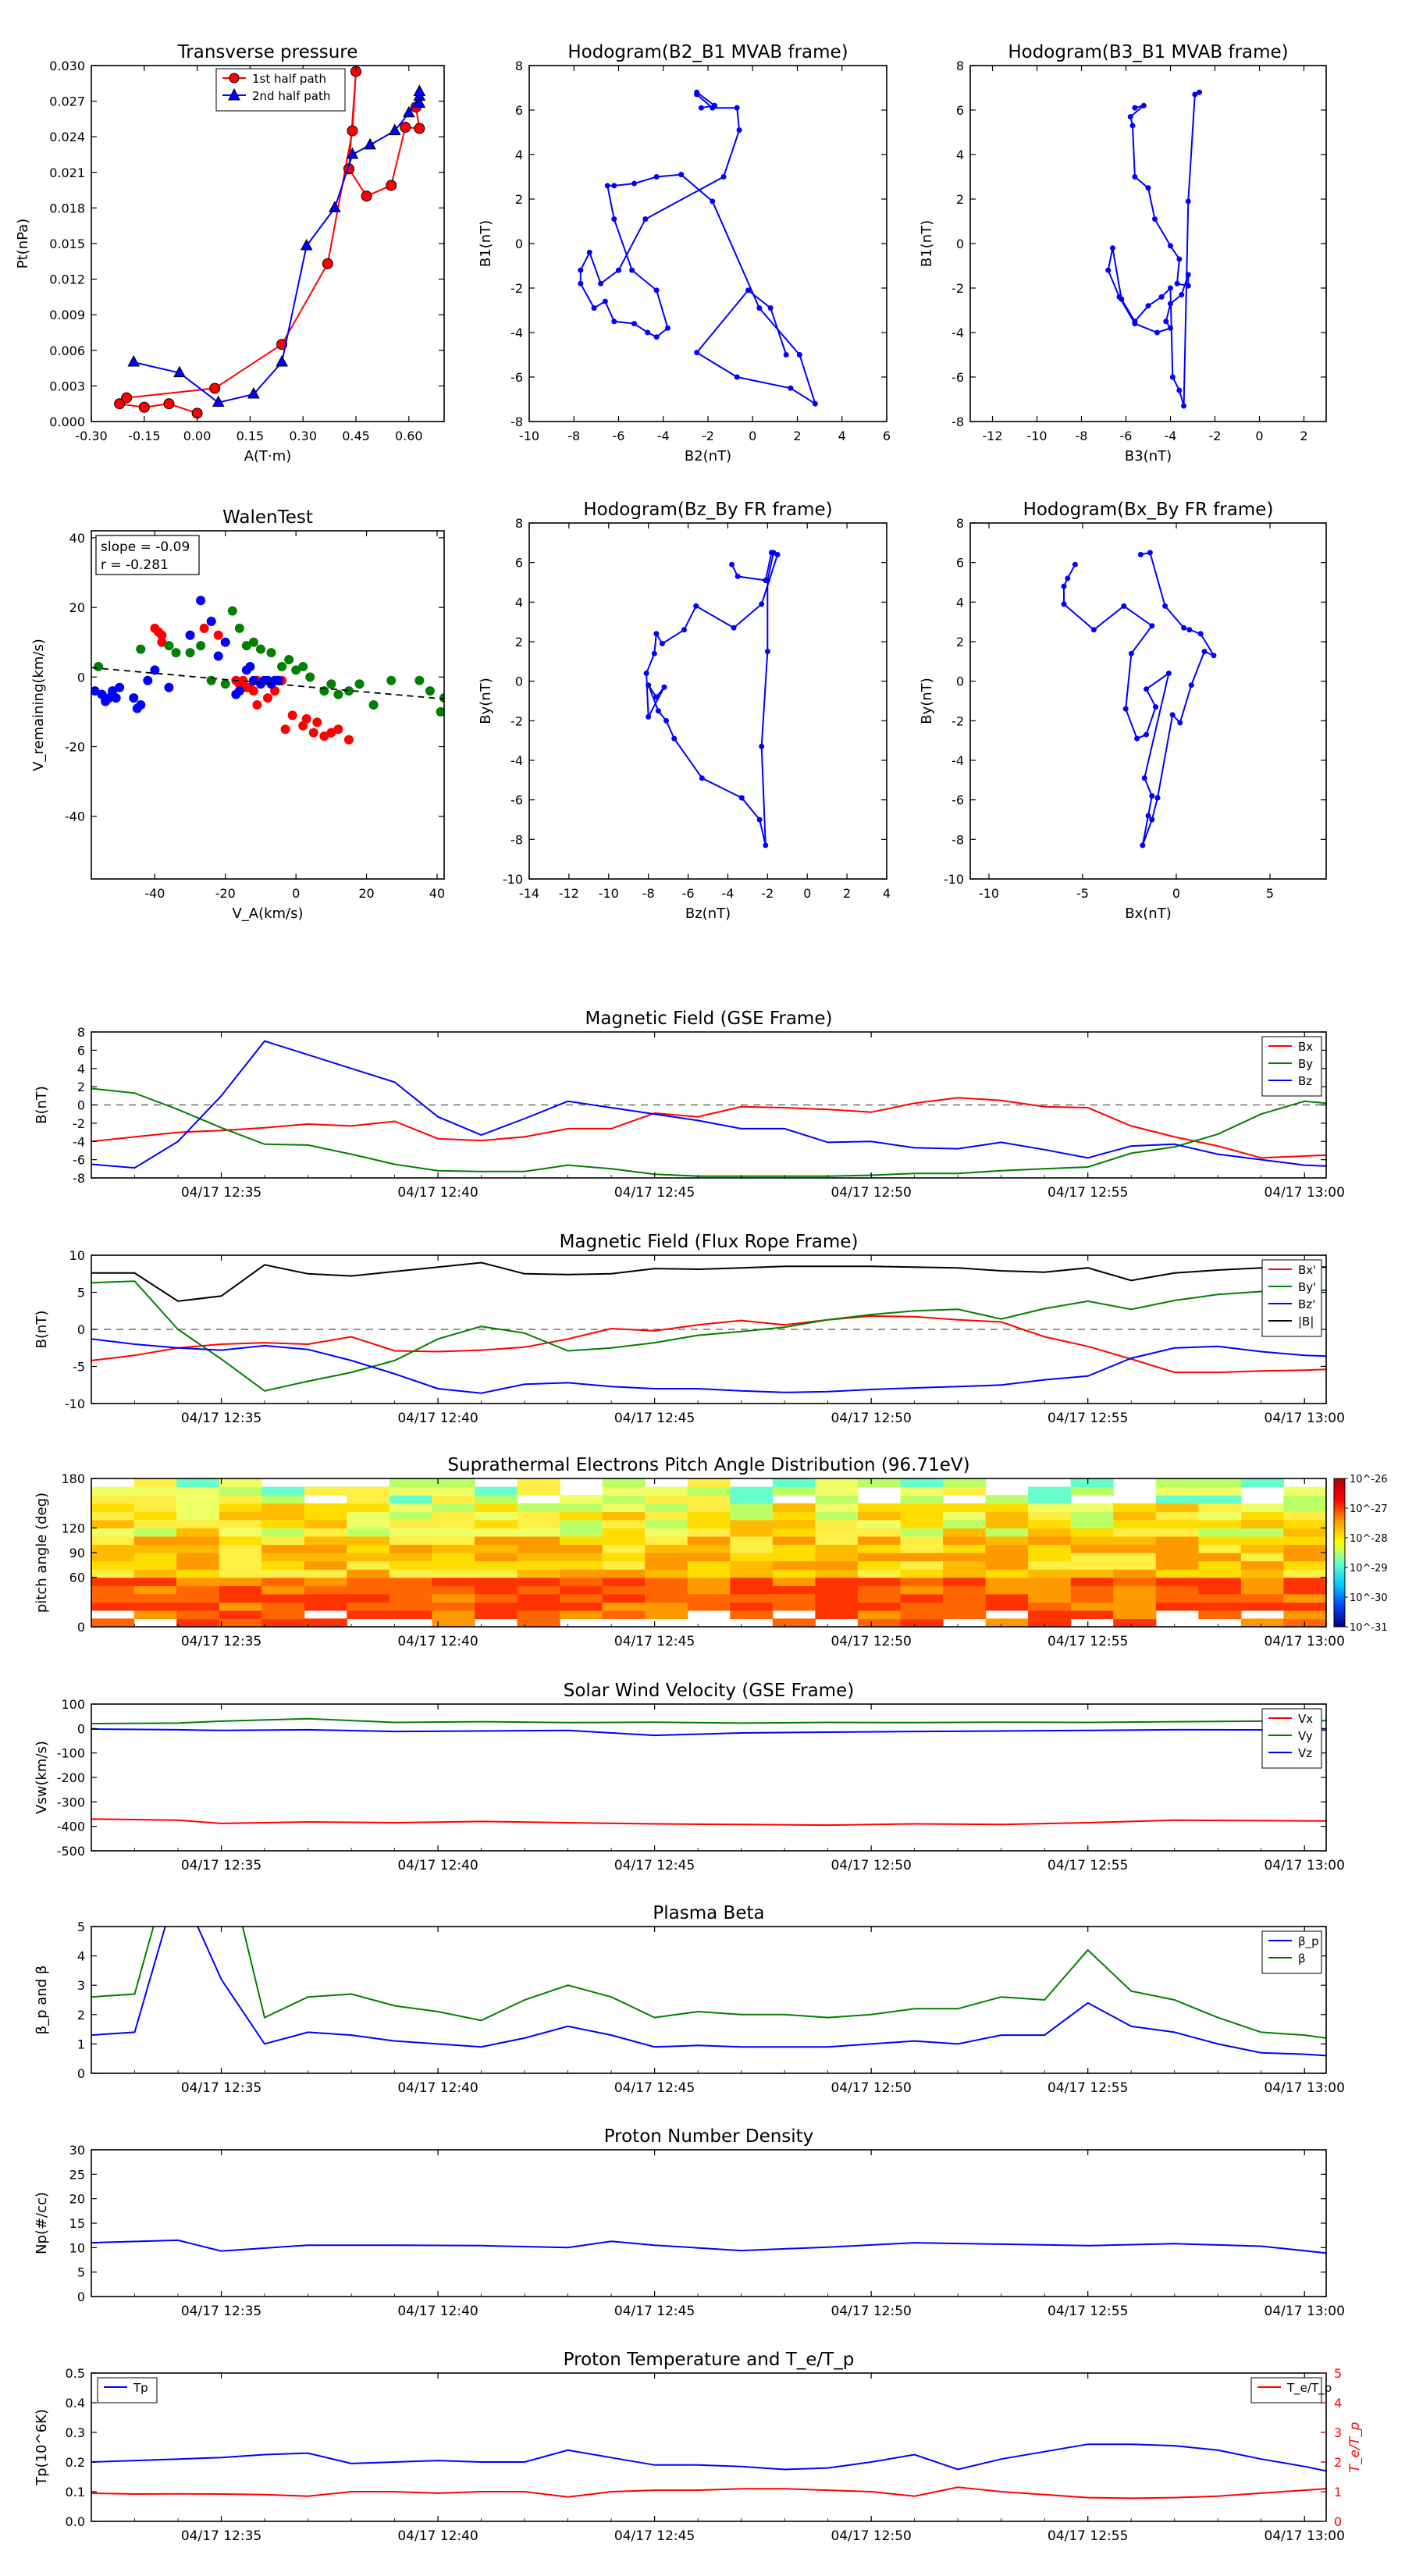  Describe the element at coordinates (1306, 1304) in the screenshot. I see `legend-label: Bz'` at that location.